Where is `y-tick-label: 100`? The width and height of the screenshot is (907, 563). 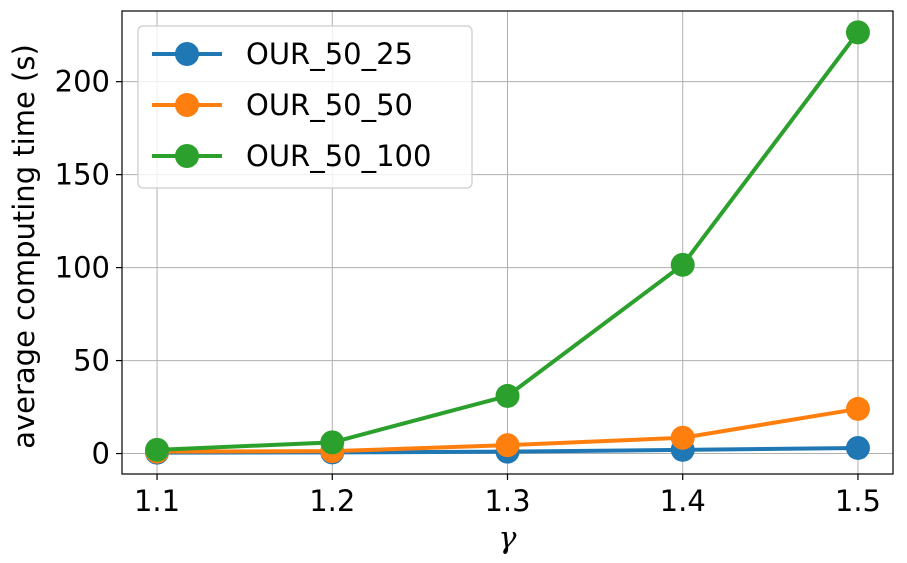
y-tick-label: 100 is located at coordinates (82, 268).